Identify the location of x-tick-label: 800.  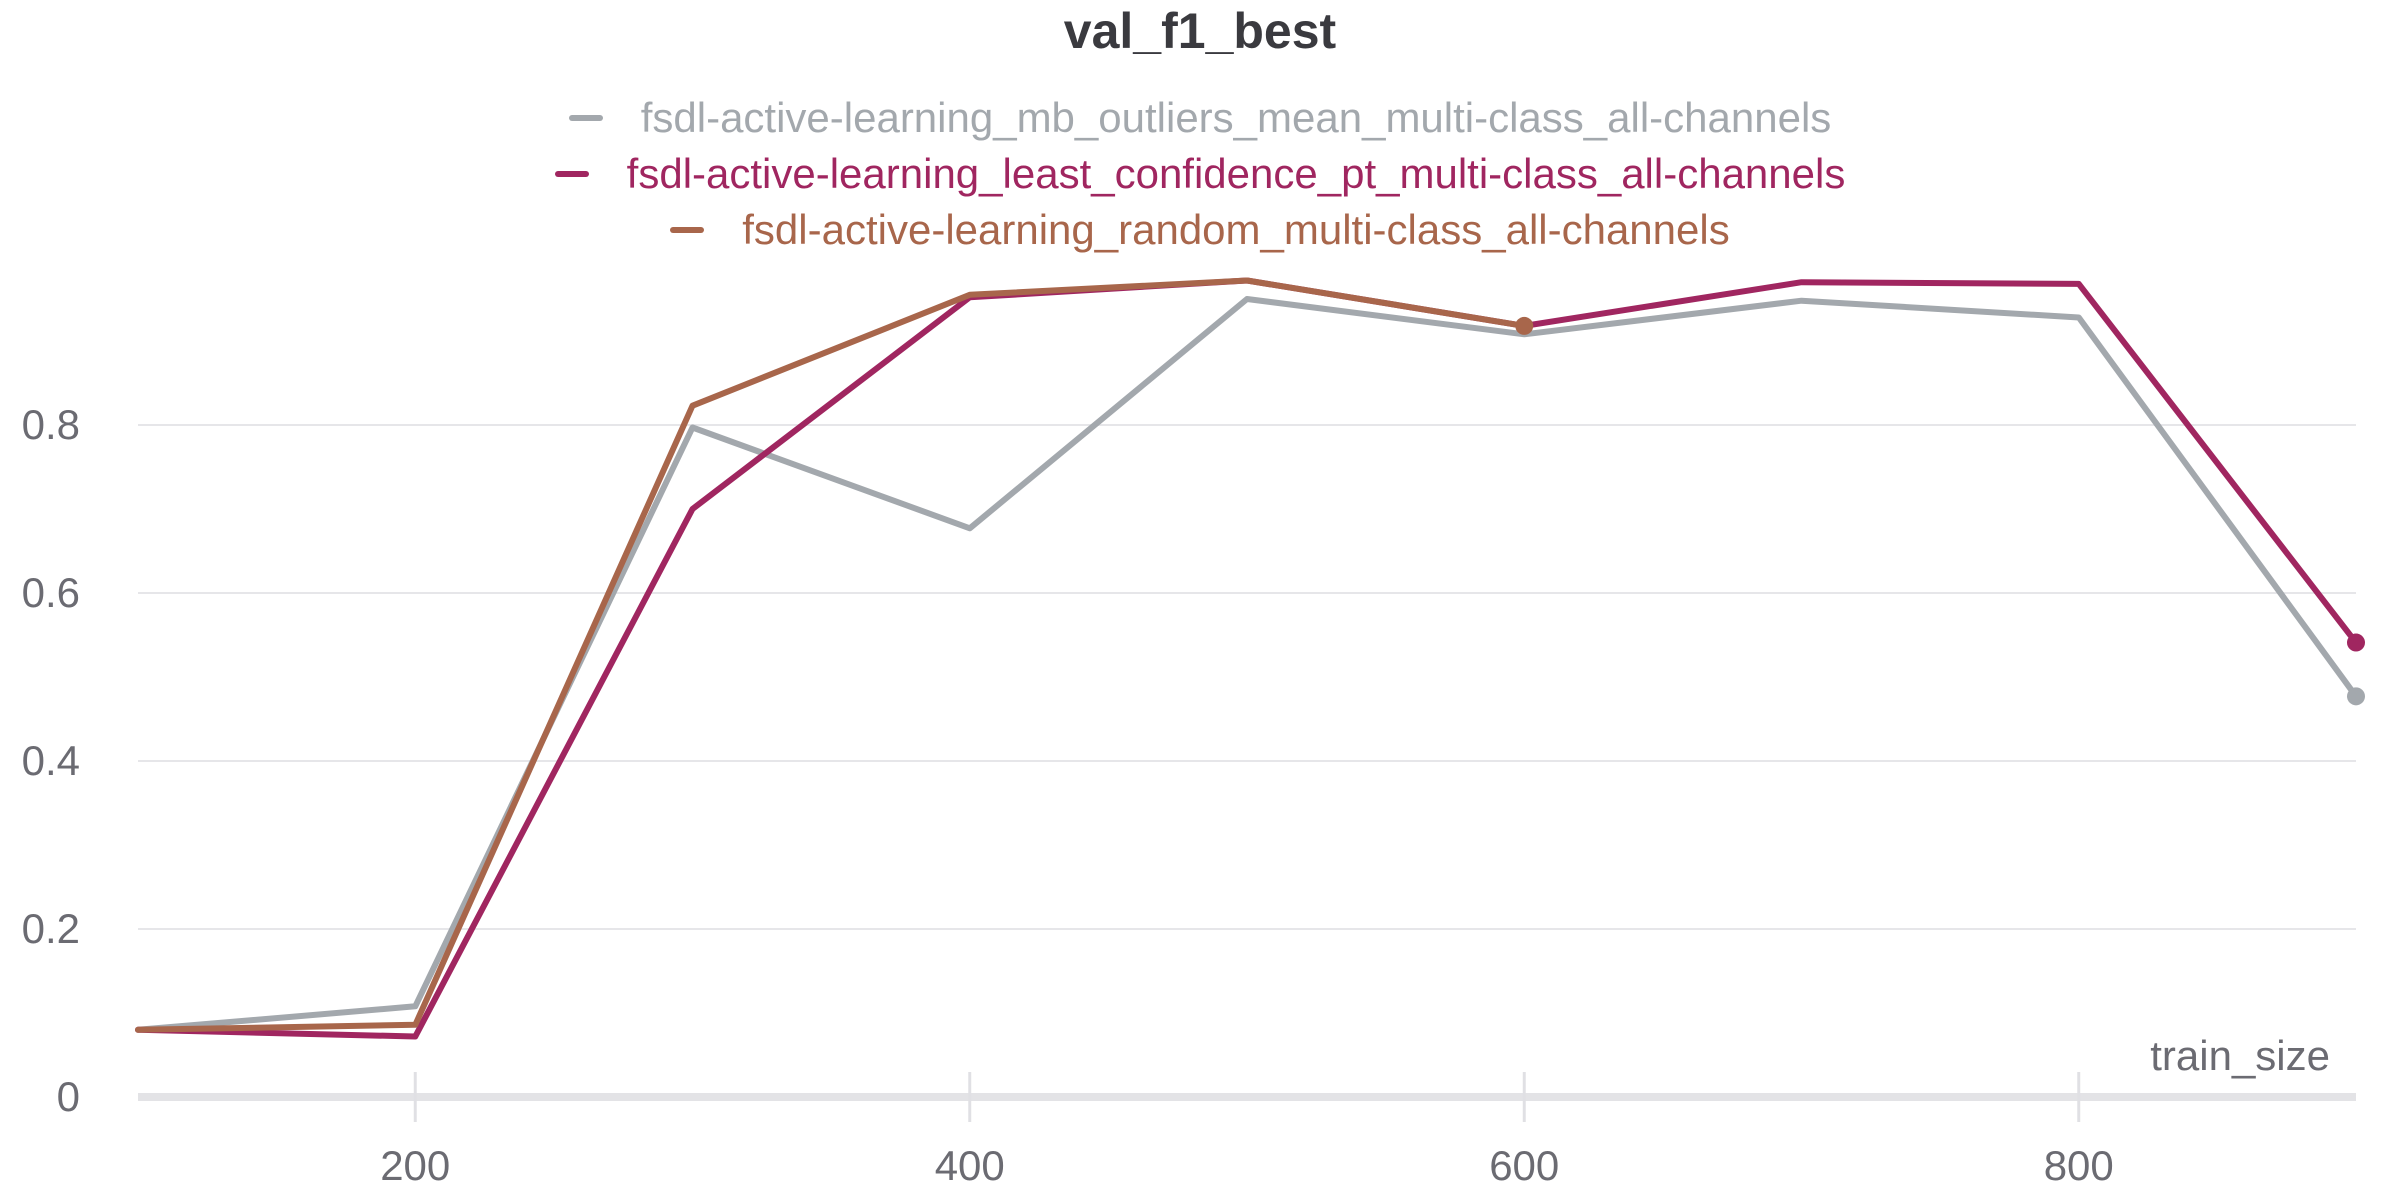
(2079, 1165).